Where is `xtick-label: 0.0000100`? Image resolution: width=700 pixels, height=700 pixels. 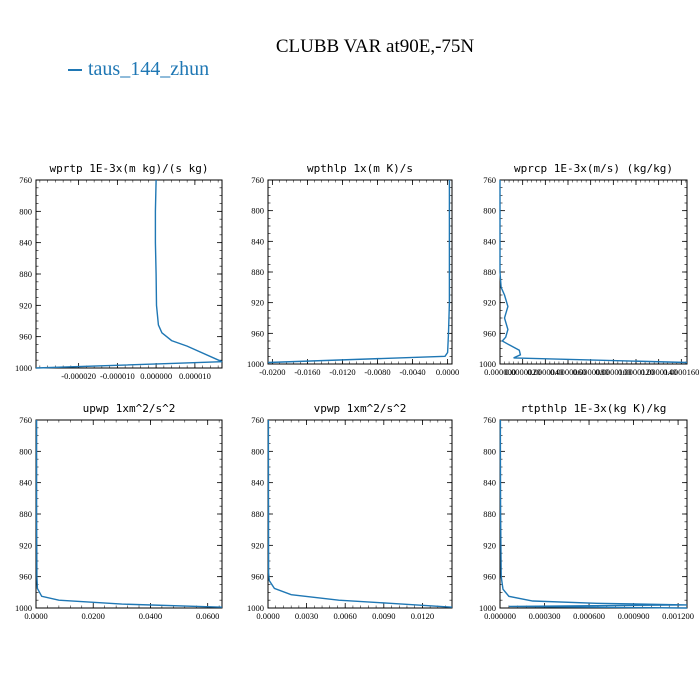 xtick-label: 0.0000100 is located at coordinates (613, 372).